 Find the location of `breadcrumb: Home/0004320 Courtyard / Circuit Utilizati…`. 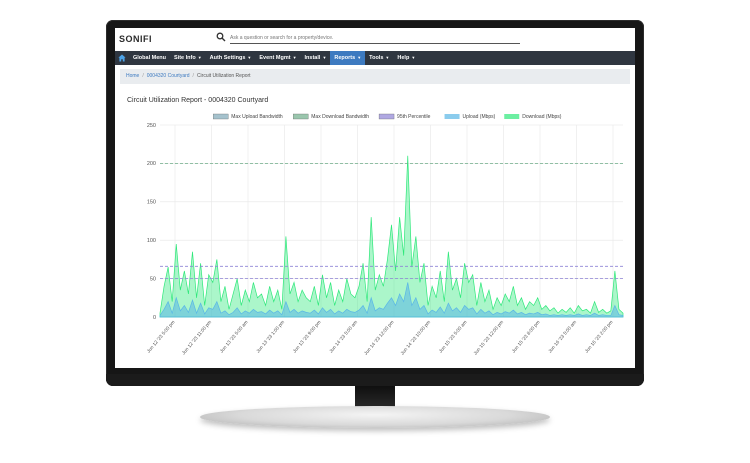

breadcrumb: Home/0004320 Courtyard / Circuit Utilizati… is located at coordinates (375, 76).